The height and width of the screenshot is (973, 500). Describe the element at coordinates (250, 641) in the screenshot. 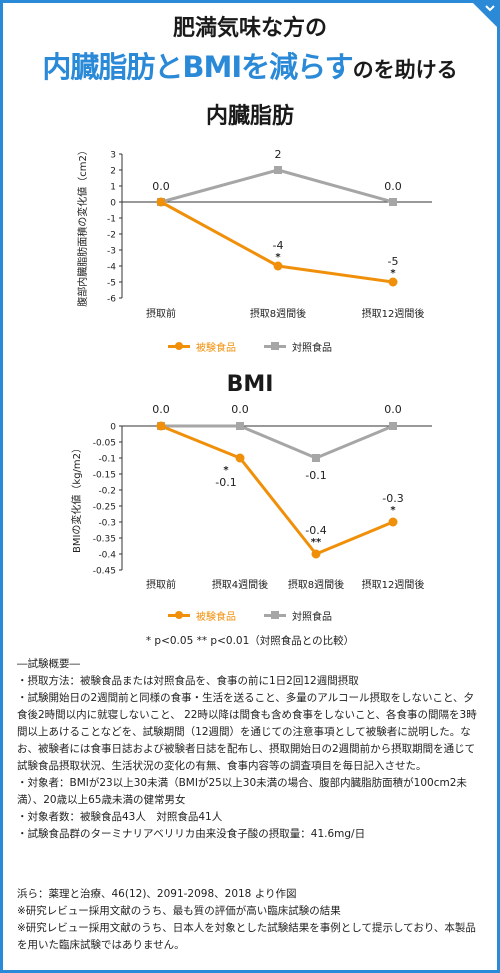

I see `significance-note: * p<0.05 ** p<0.01（対照食品との比較）` at that location.